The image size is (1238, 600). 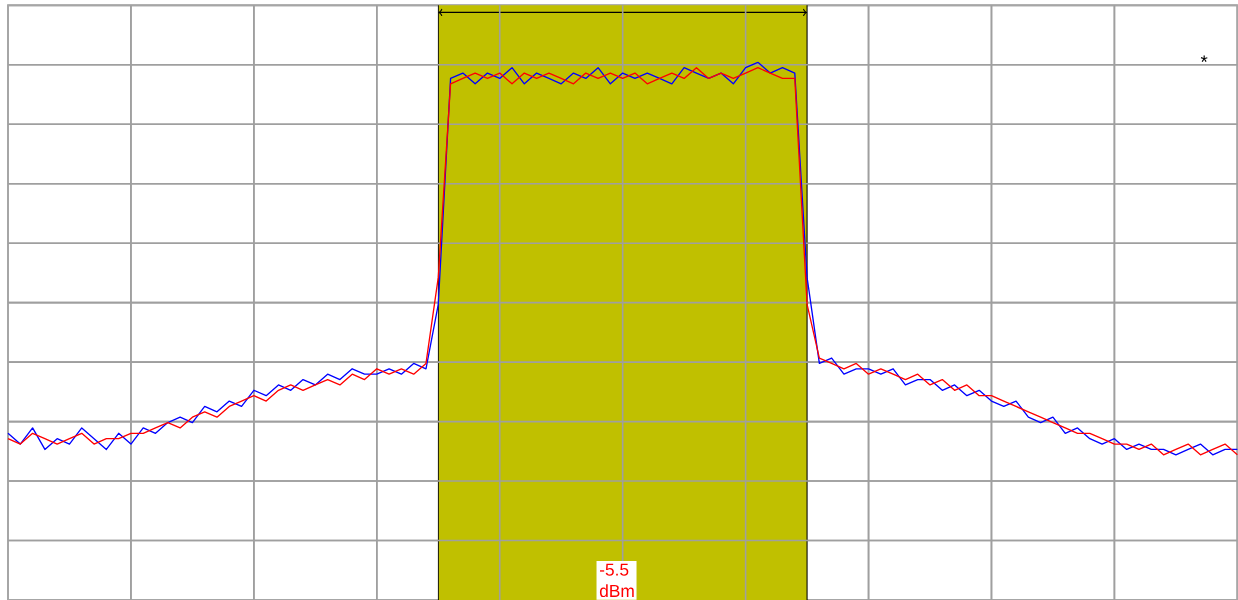 I want to click on annotation: -5.5 dBm, so click(x=616, y=580).